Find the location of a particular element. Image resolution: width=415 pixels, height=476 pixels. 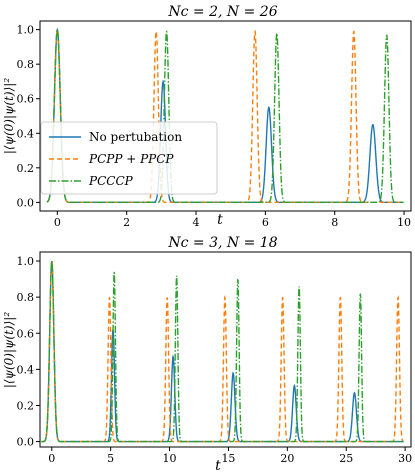

panel-top-xlabel: t is located at coordinates (220, 220).